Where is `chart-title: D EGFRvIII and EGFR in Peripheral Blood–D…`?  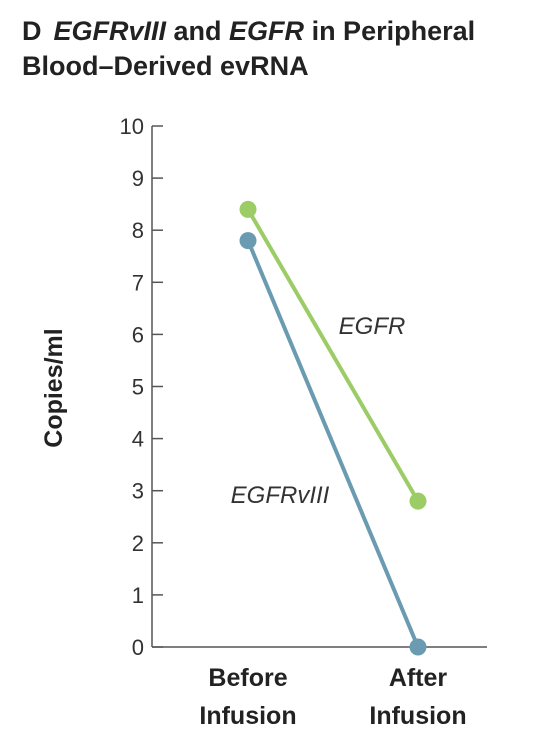 chart-title: D EGFRvIII and EGFR in Peripheral Blood–D… is located at coordinates (277, 49).